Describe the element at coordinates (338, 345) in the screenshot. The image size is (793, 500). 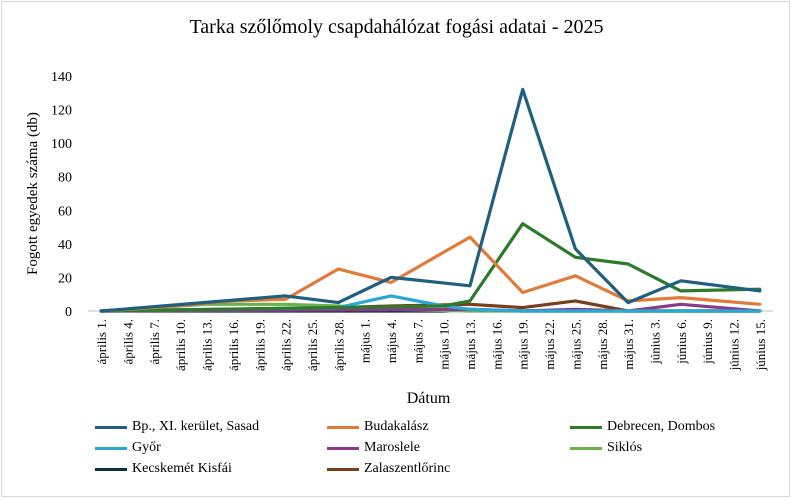
I see `x-tick-label: április 28.` at that location.